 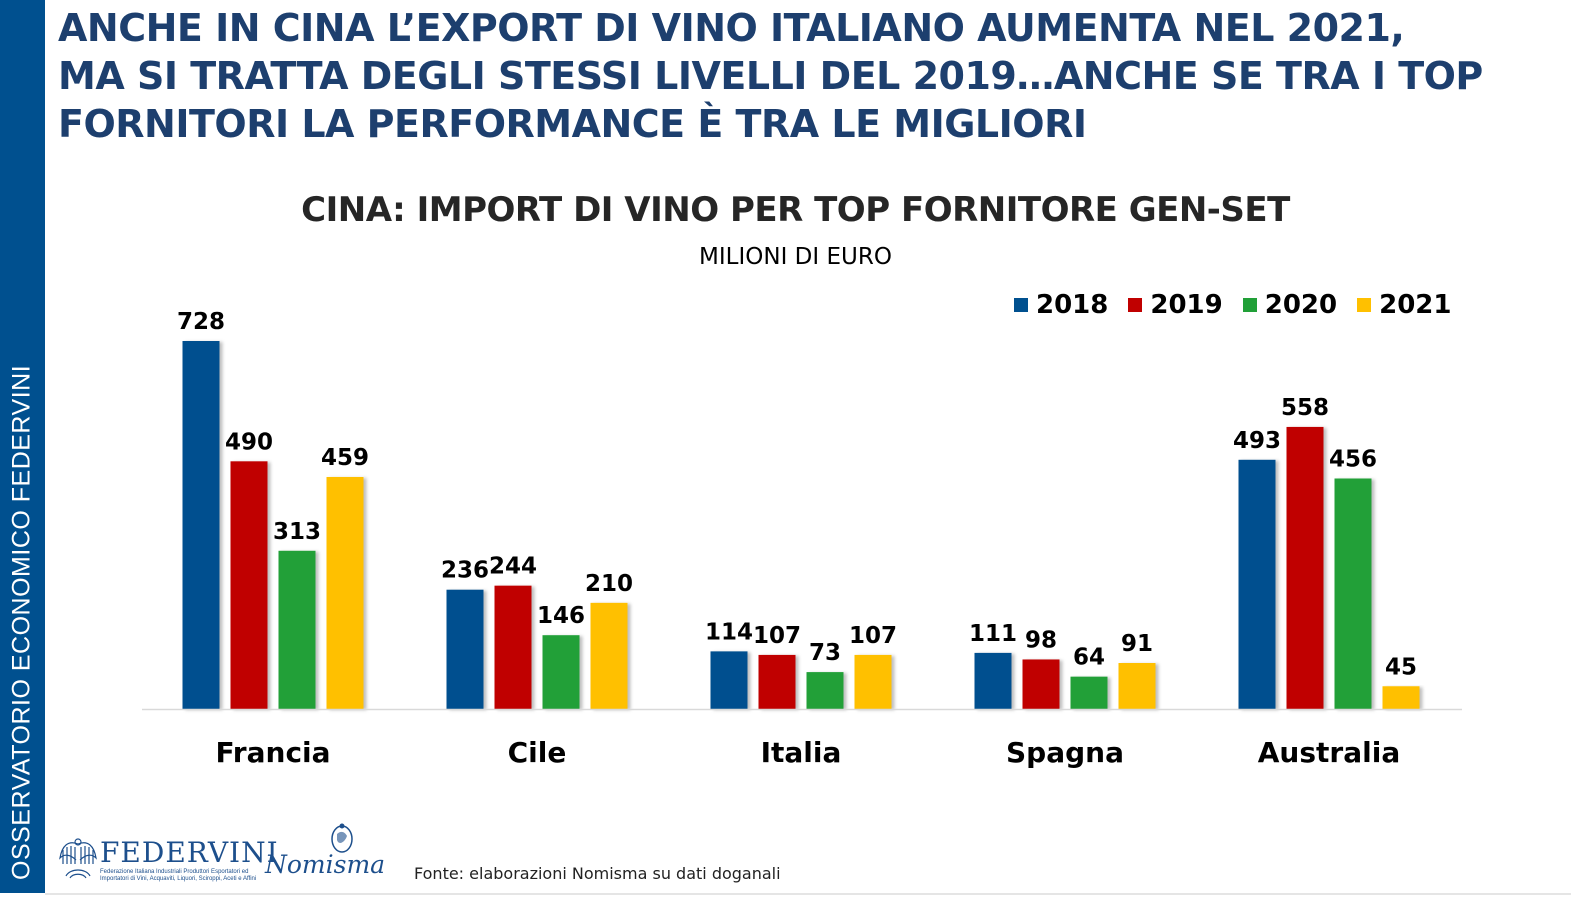 I want to click on footer-divider, so click(x=808, y=894).